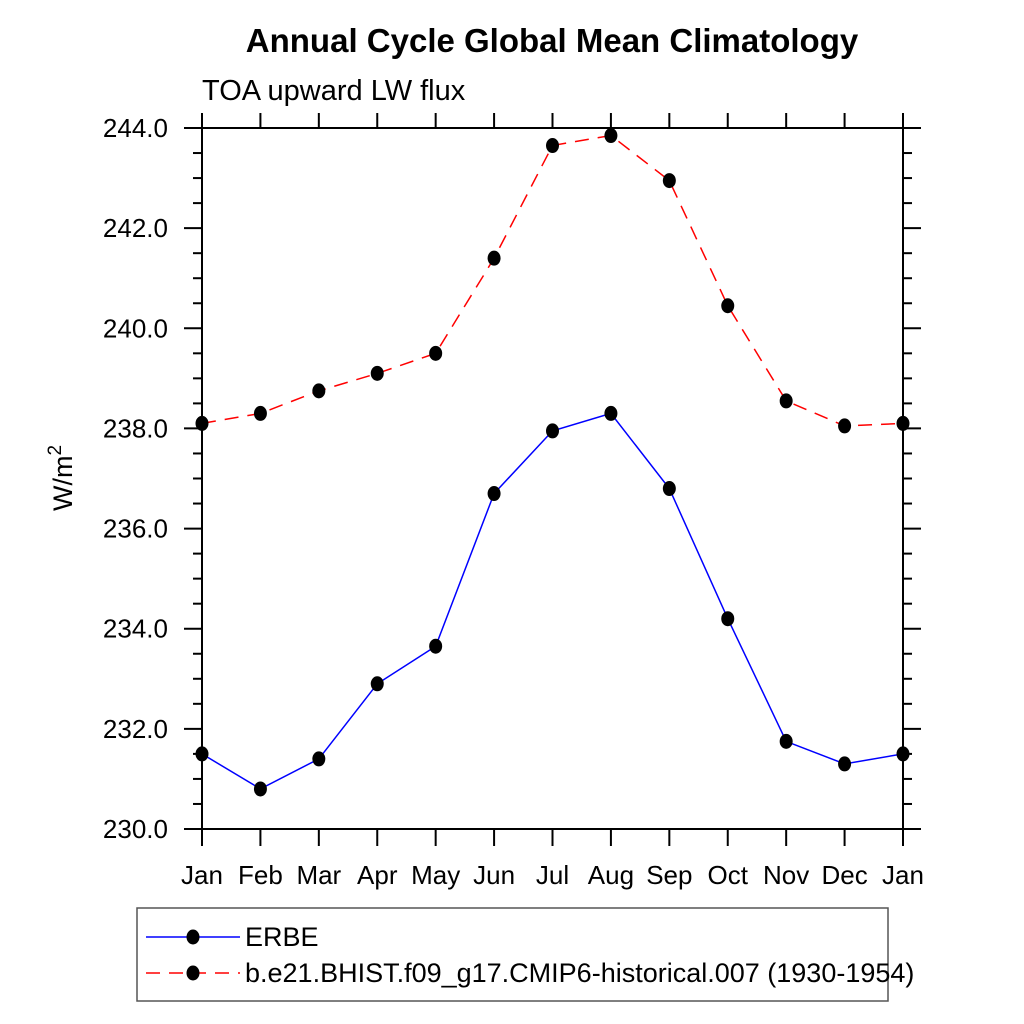  What do you see at coordinates (260, 875) in the screenshot?
I see `x-axis-tick-label: Feb` at bounding box center [260, 875].